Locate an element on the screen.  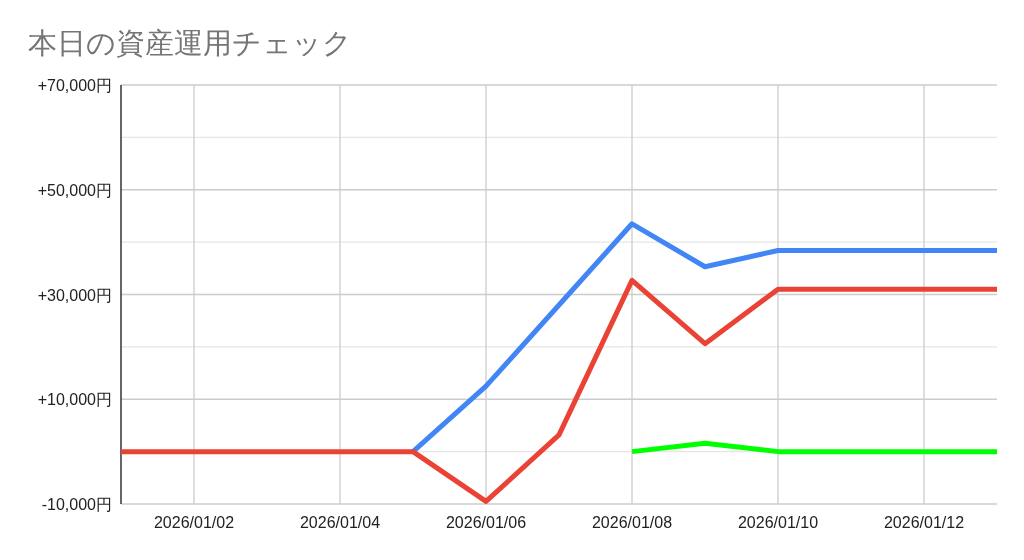
x-tick-label: 2026/01/08 is located at coordinates (632, 522).